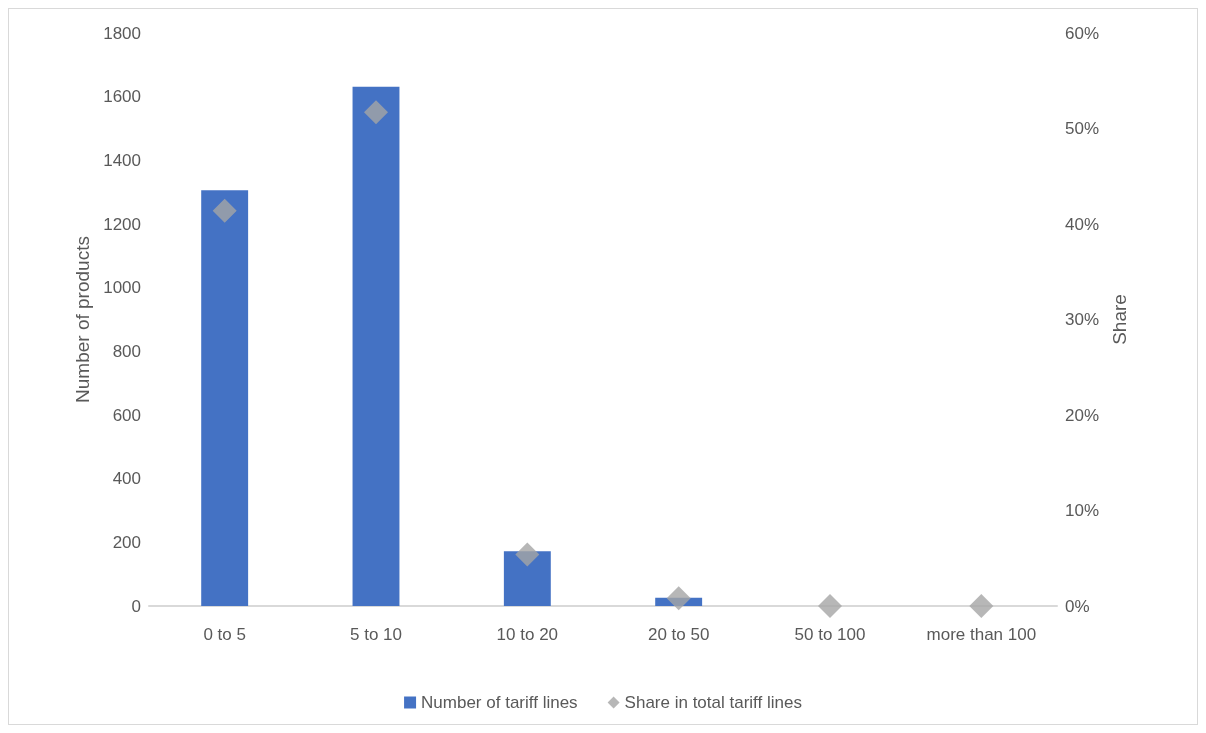 The image size is (1206, 733). What do you see at coordinates (499, 702) in the screenshot?
I see `legend-label: Number of tariff lines` at bounding box center [499, 702].